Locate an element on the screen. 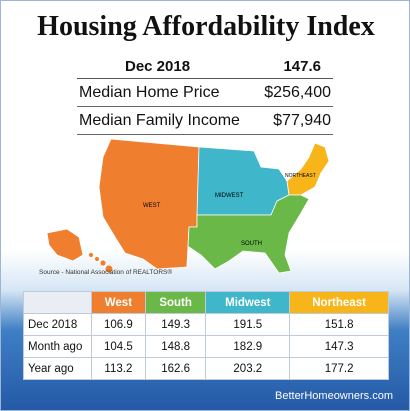 This screenshot has width=410, height=411. column-header-midwest: Midwest is located at coordinates (248, 302).